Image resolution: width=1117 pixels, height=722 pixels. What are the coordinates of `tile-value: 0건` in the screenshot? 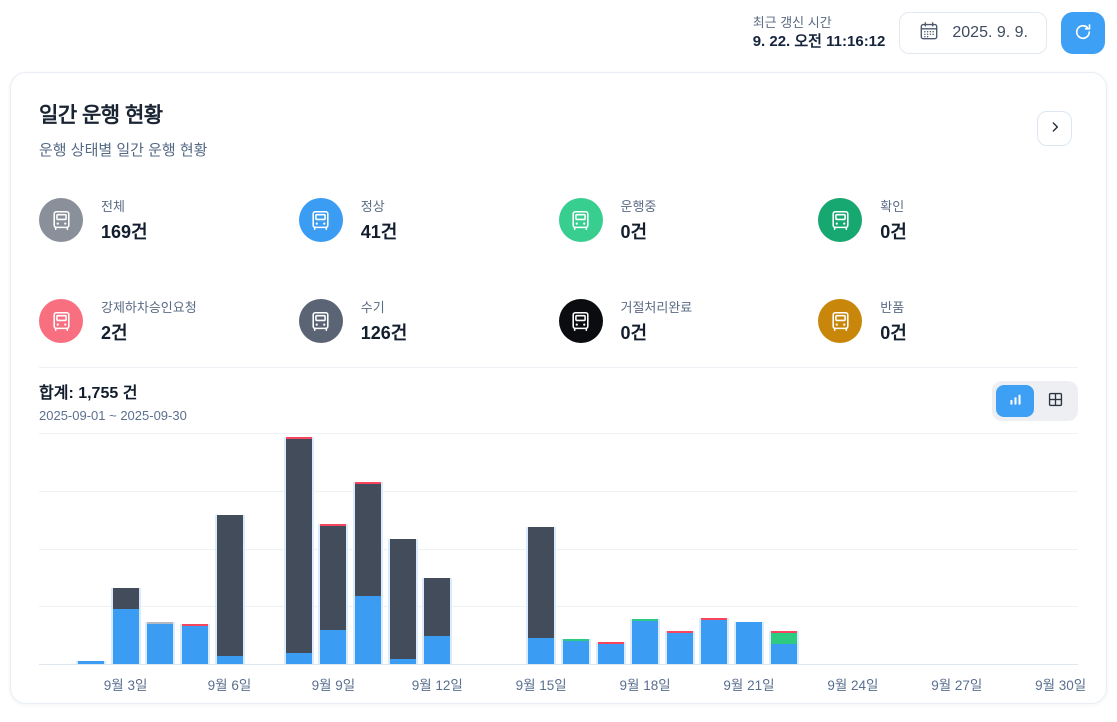 It's located at (893, 333).